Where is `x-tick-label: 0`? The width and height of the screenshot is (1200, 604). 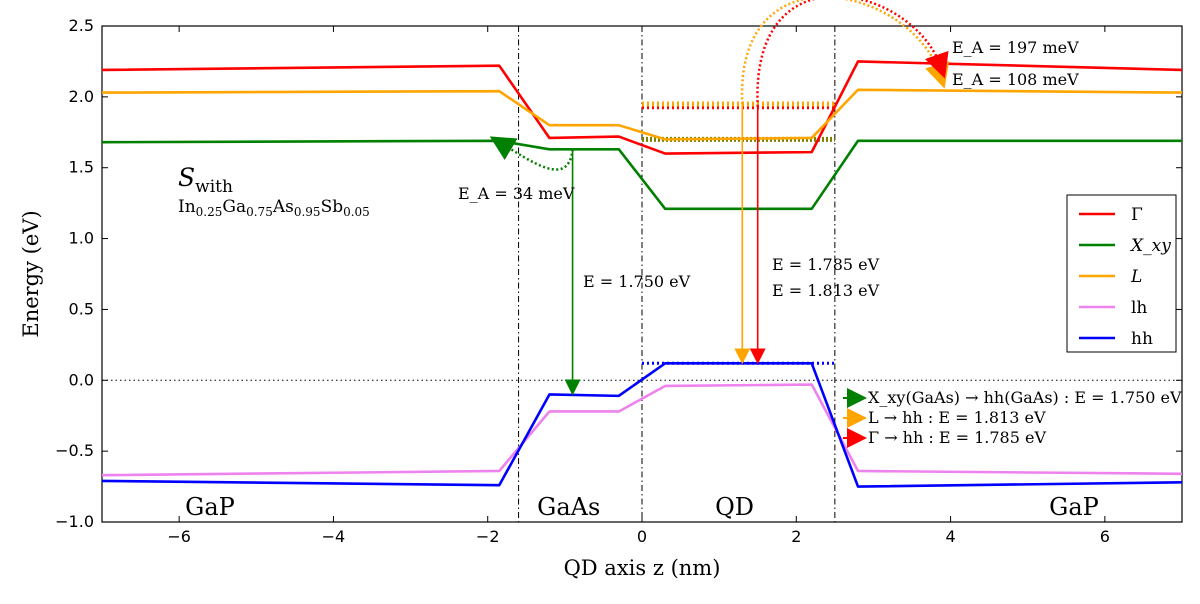
x-tick-label: 0 is located at coordinates (642, 536).